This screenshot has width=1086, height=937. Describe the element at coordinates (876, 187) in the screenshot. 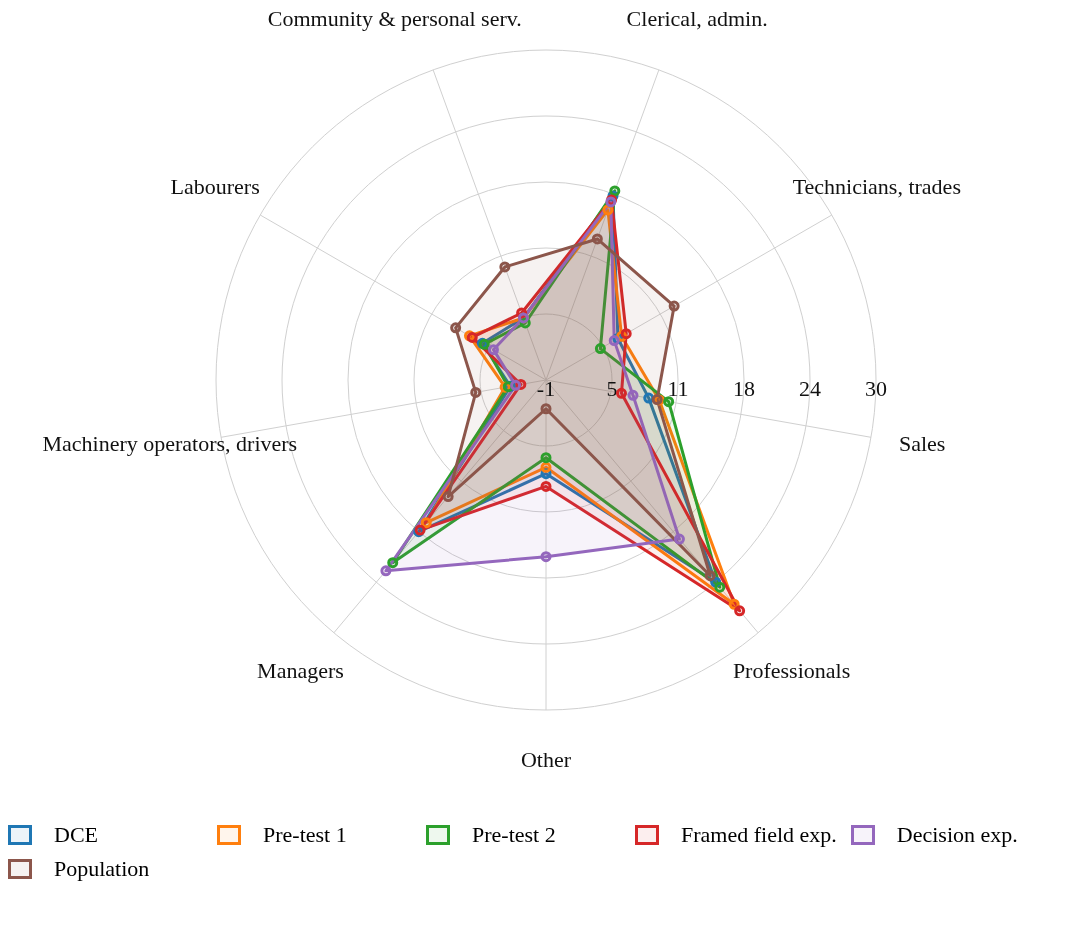

I see `spoke-label: Technicians, trades` at that location.